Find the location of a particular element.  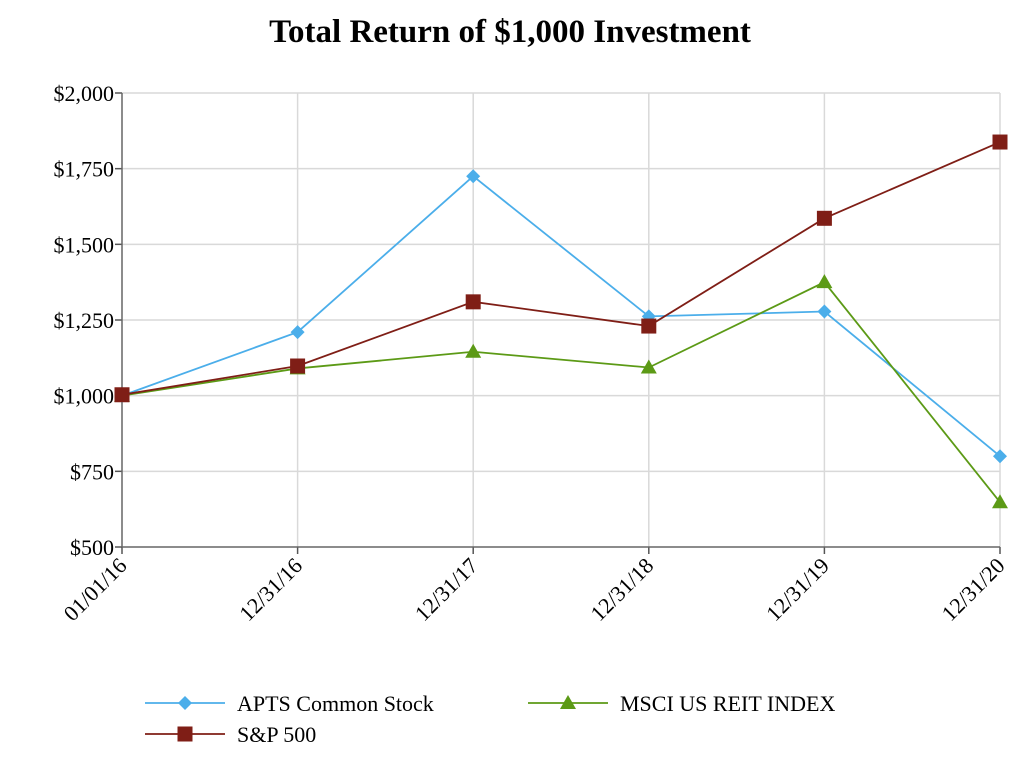

x-tick-label: 12/31/18 is located at coordinates (621, 589).